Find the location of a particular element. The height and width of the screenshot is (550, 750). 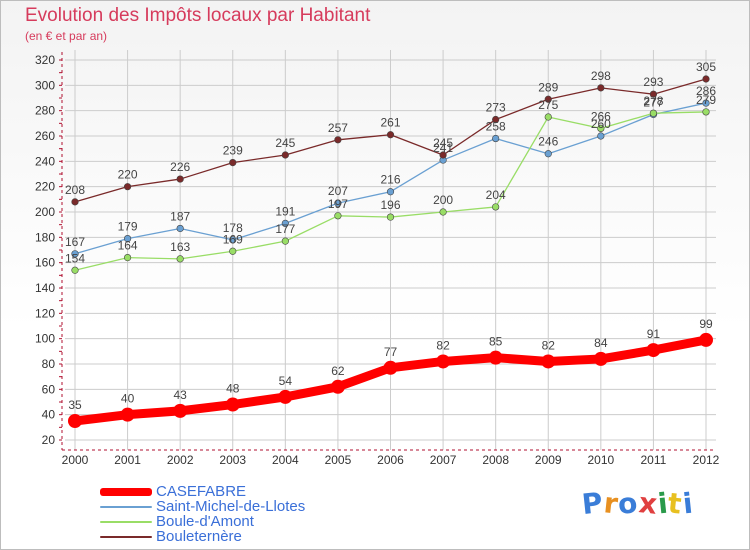

data-label: 257 is located at coordinates (338, 128).